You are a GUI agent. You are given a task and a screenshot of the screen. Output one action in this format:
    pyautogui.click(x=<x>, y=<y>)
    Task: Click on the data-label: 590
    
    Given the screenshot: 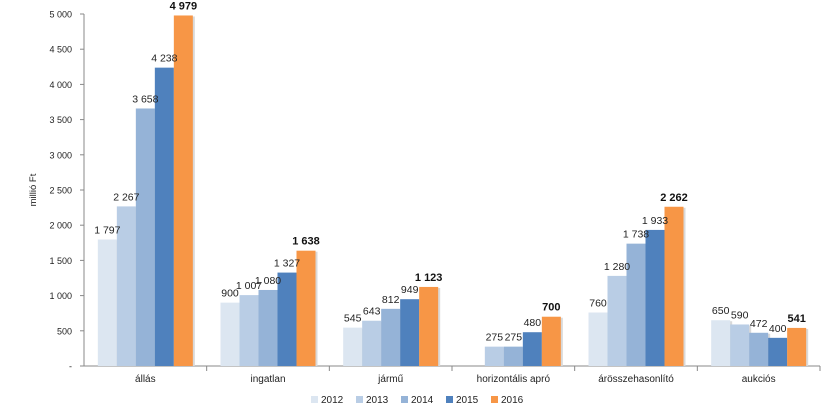 What is the action you would take?
    pyautogui.click(x=740, y=315)
    